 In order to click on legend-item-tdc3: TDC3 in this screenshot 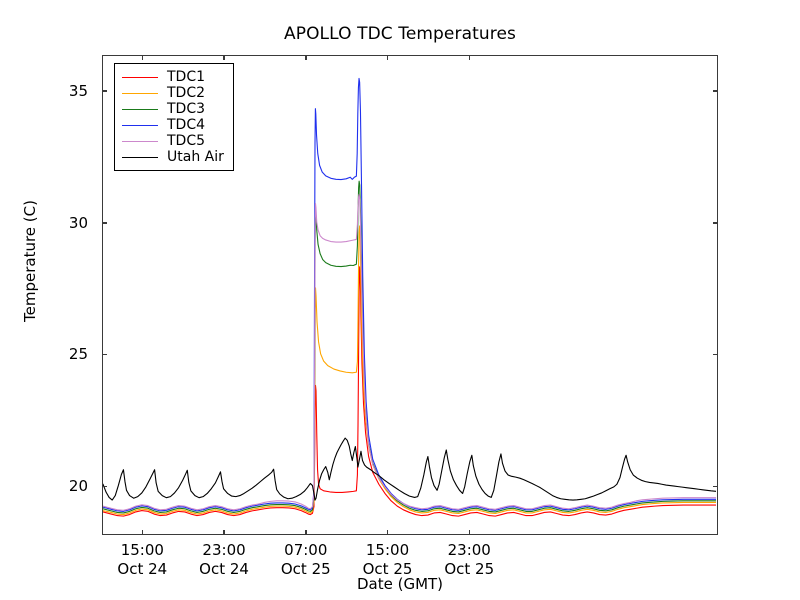, I will do `click(173, 109)`.